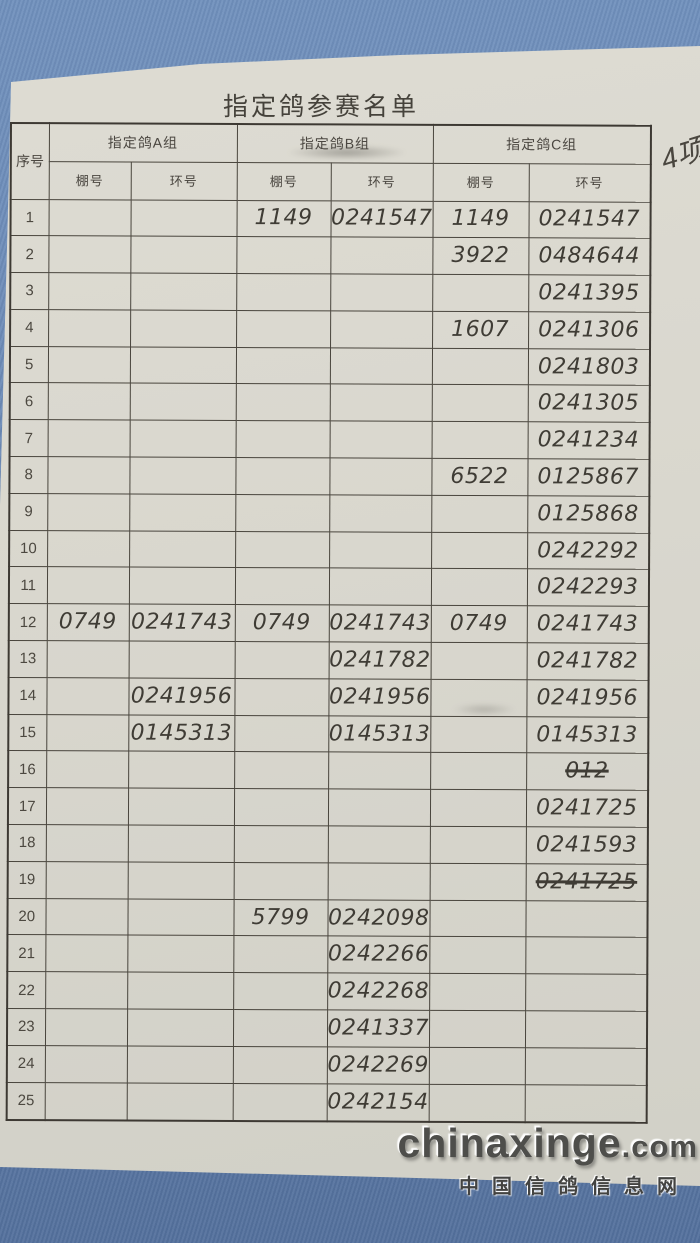 The height and width of the screenshot is (1243, 700). Describe the element at coordinates (25, 1064) in the screenshot. I see `serial-cell: 24` at that location.